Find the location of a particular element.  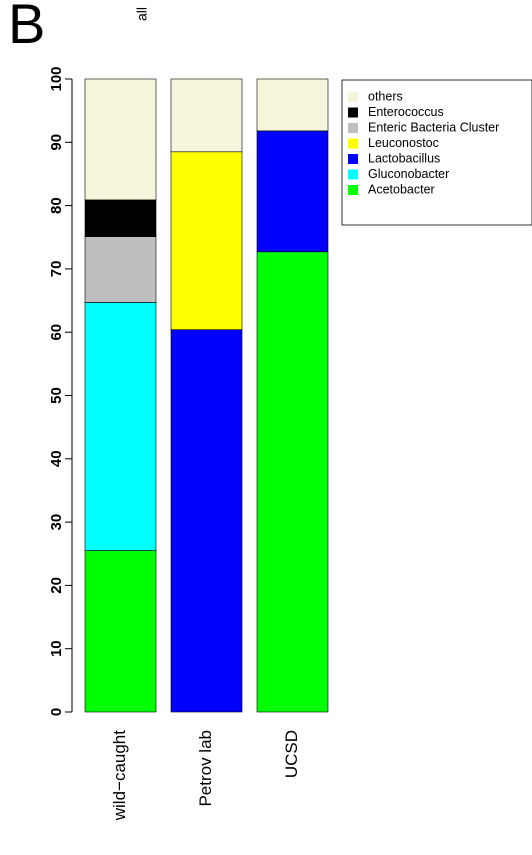

y-tick-label: 70 is located at coordinates (56, 269).